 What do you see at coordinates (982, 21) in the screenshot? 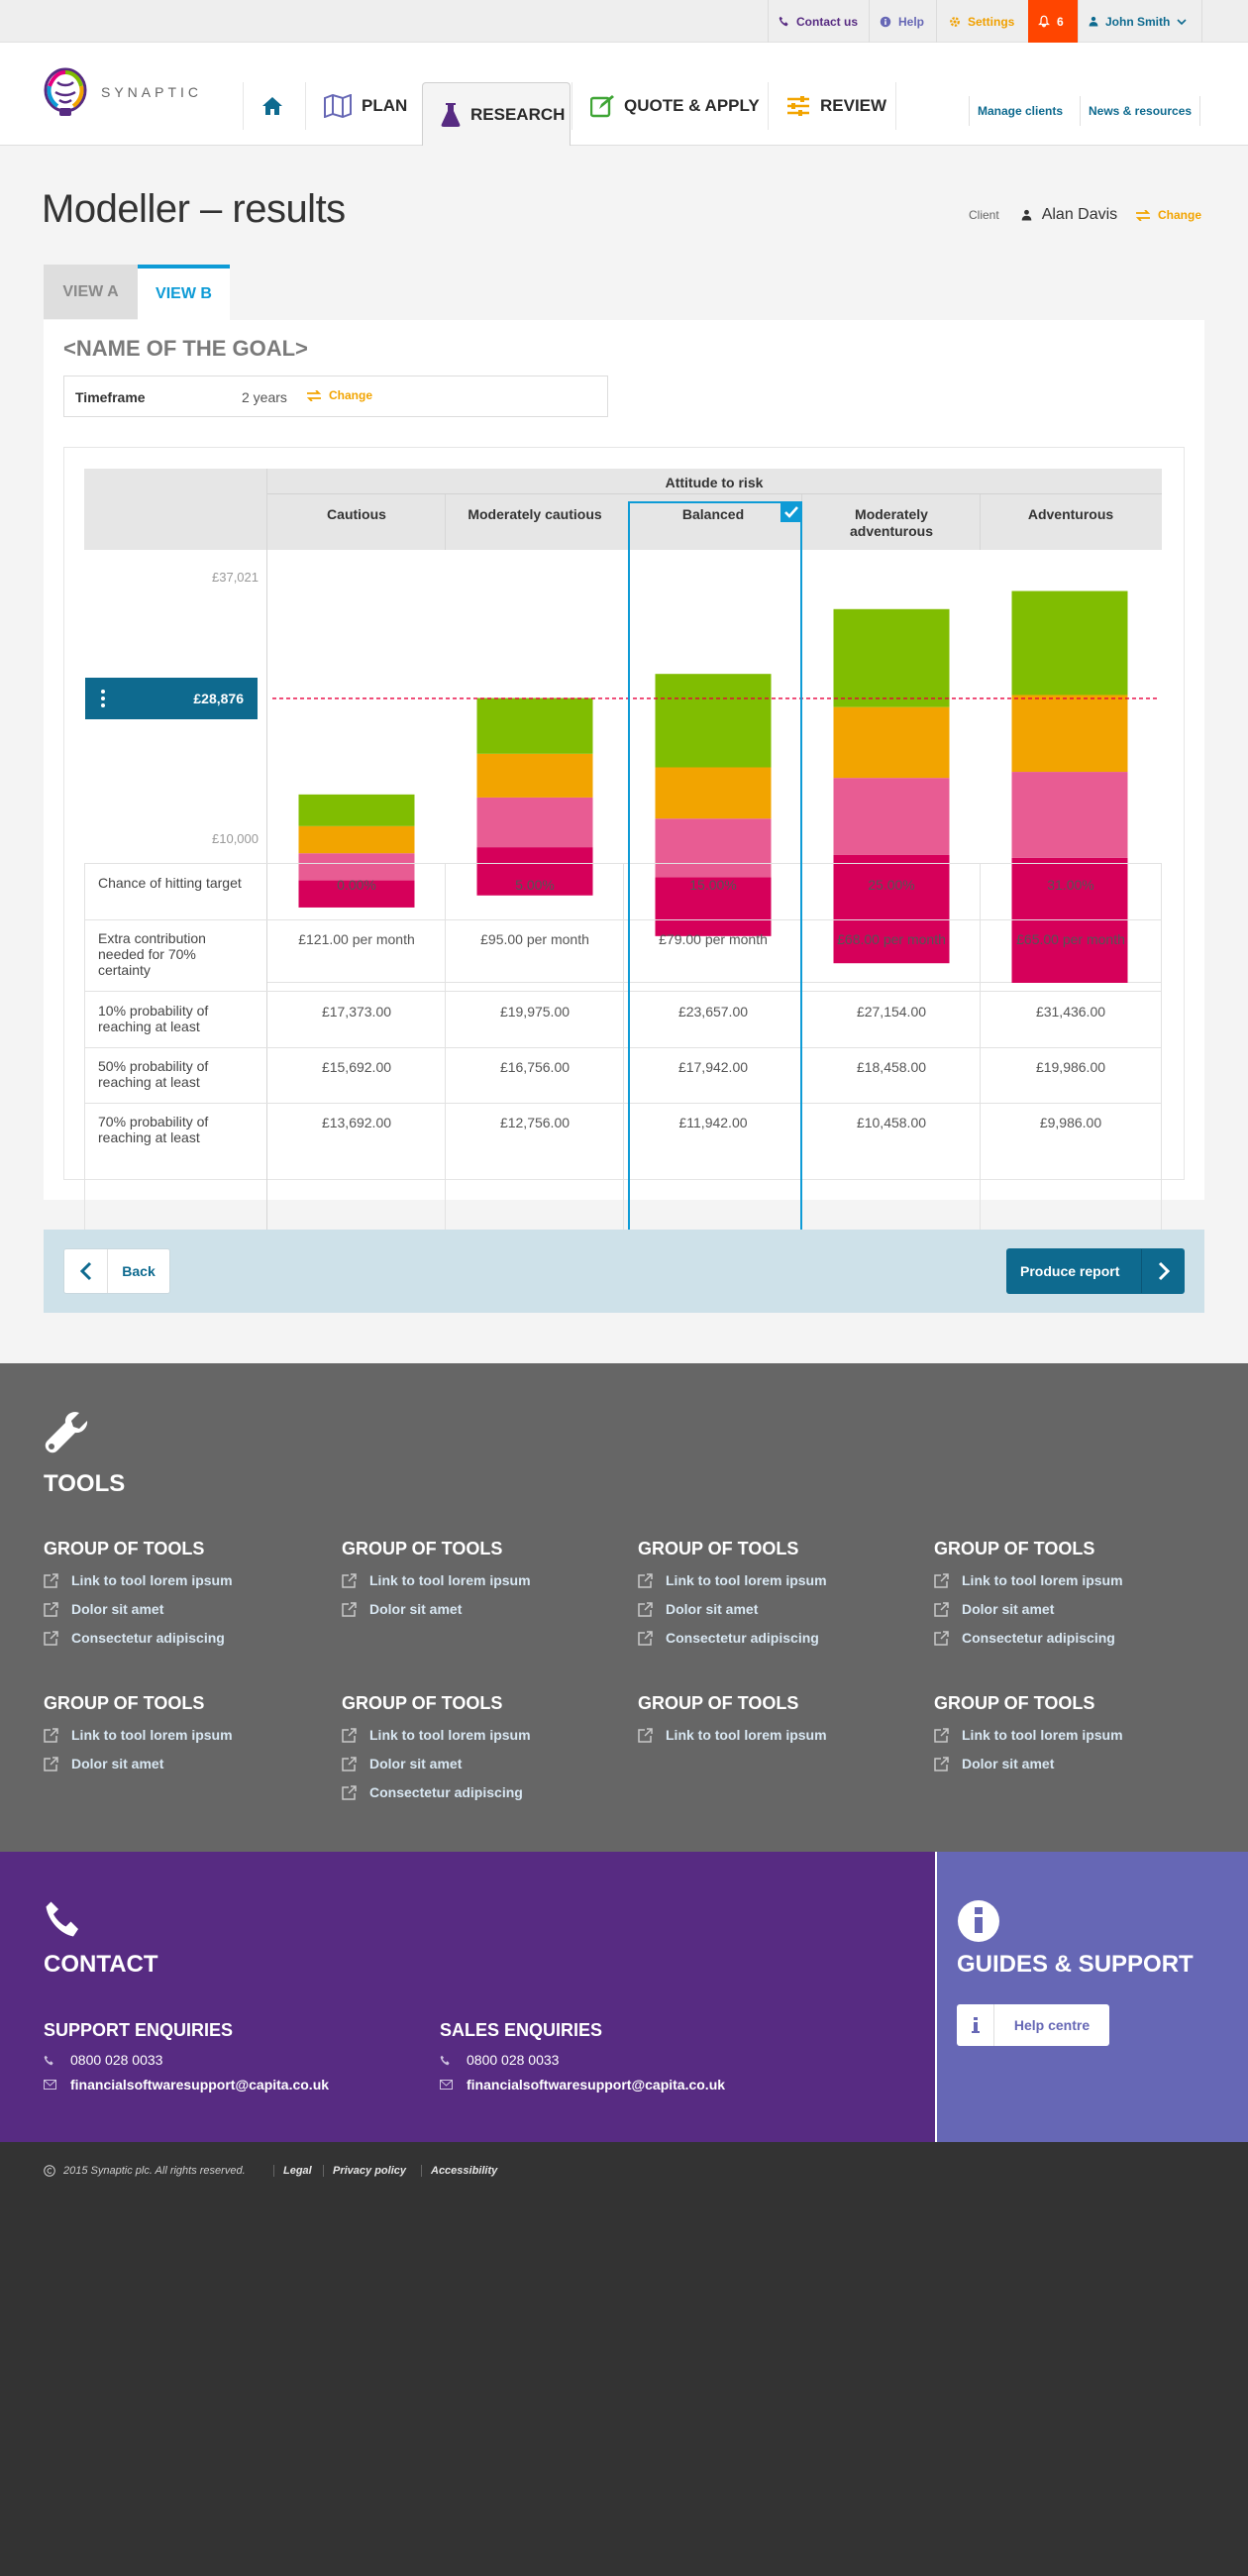
I see `settings-link: Settings` at bounding box center [982, 21].